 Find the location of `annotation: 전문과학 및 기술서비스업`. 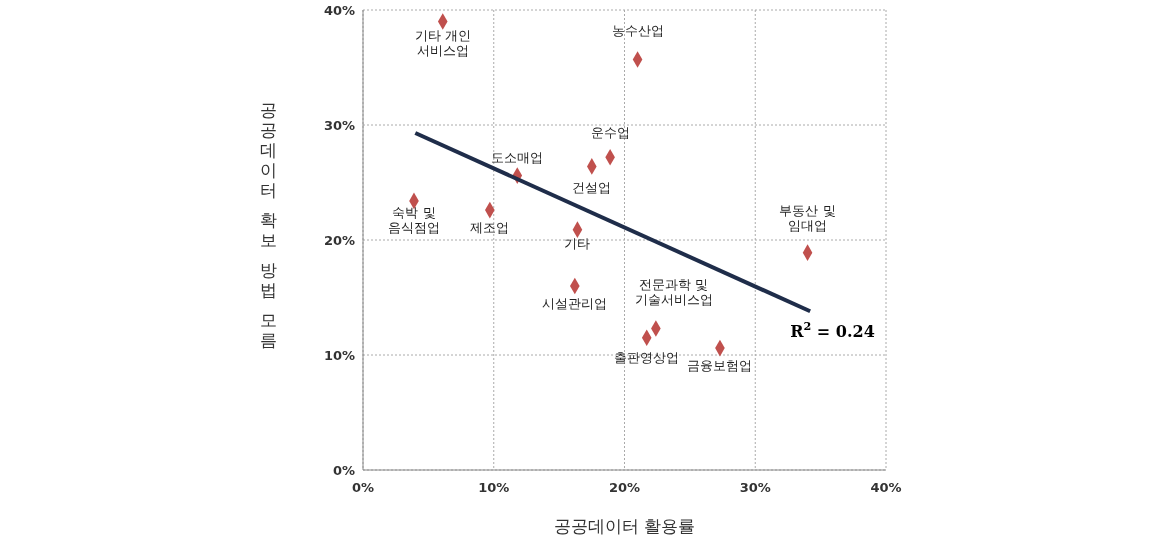

annotation: 전문과학 및 기술서비스업 is located at coordinates (673, 292).